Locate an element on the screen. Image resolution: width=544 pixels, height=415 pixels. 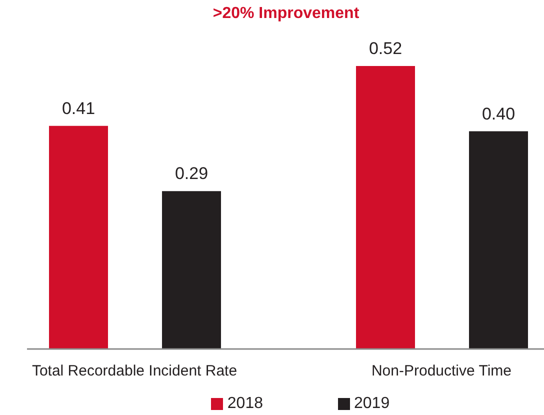
legend-label: 2019 is located at coordinates (372, 404).